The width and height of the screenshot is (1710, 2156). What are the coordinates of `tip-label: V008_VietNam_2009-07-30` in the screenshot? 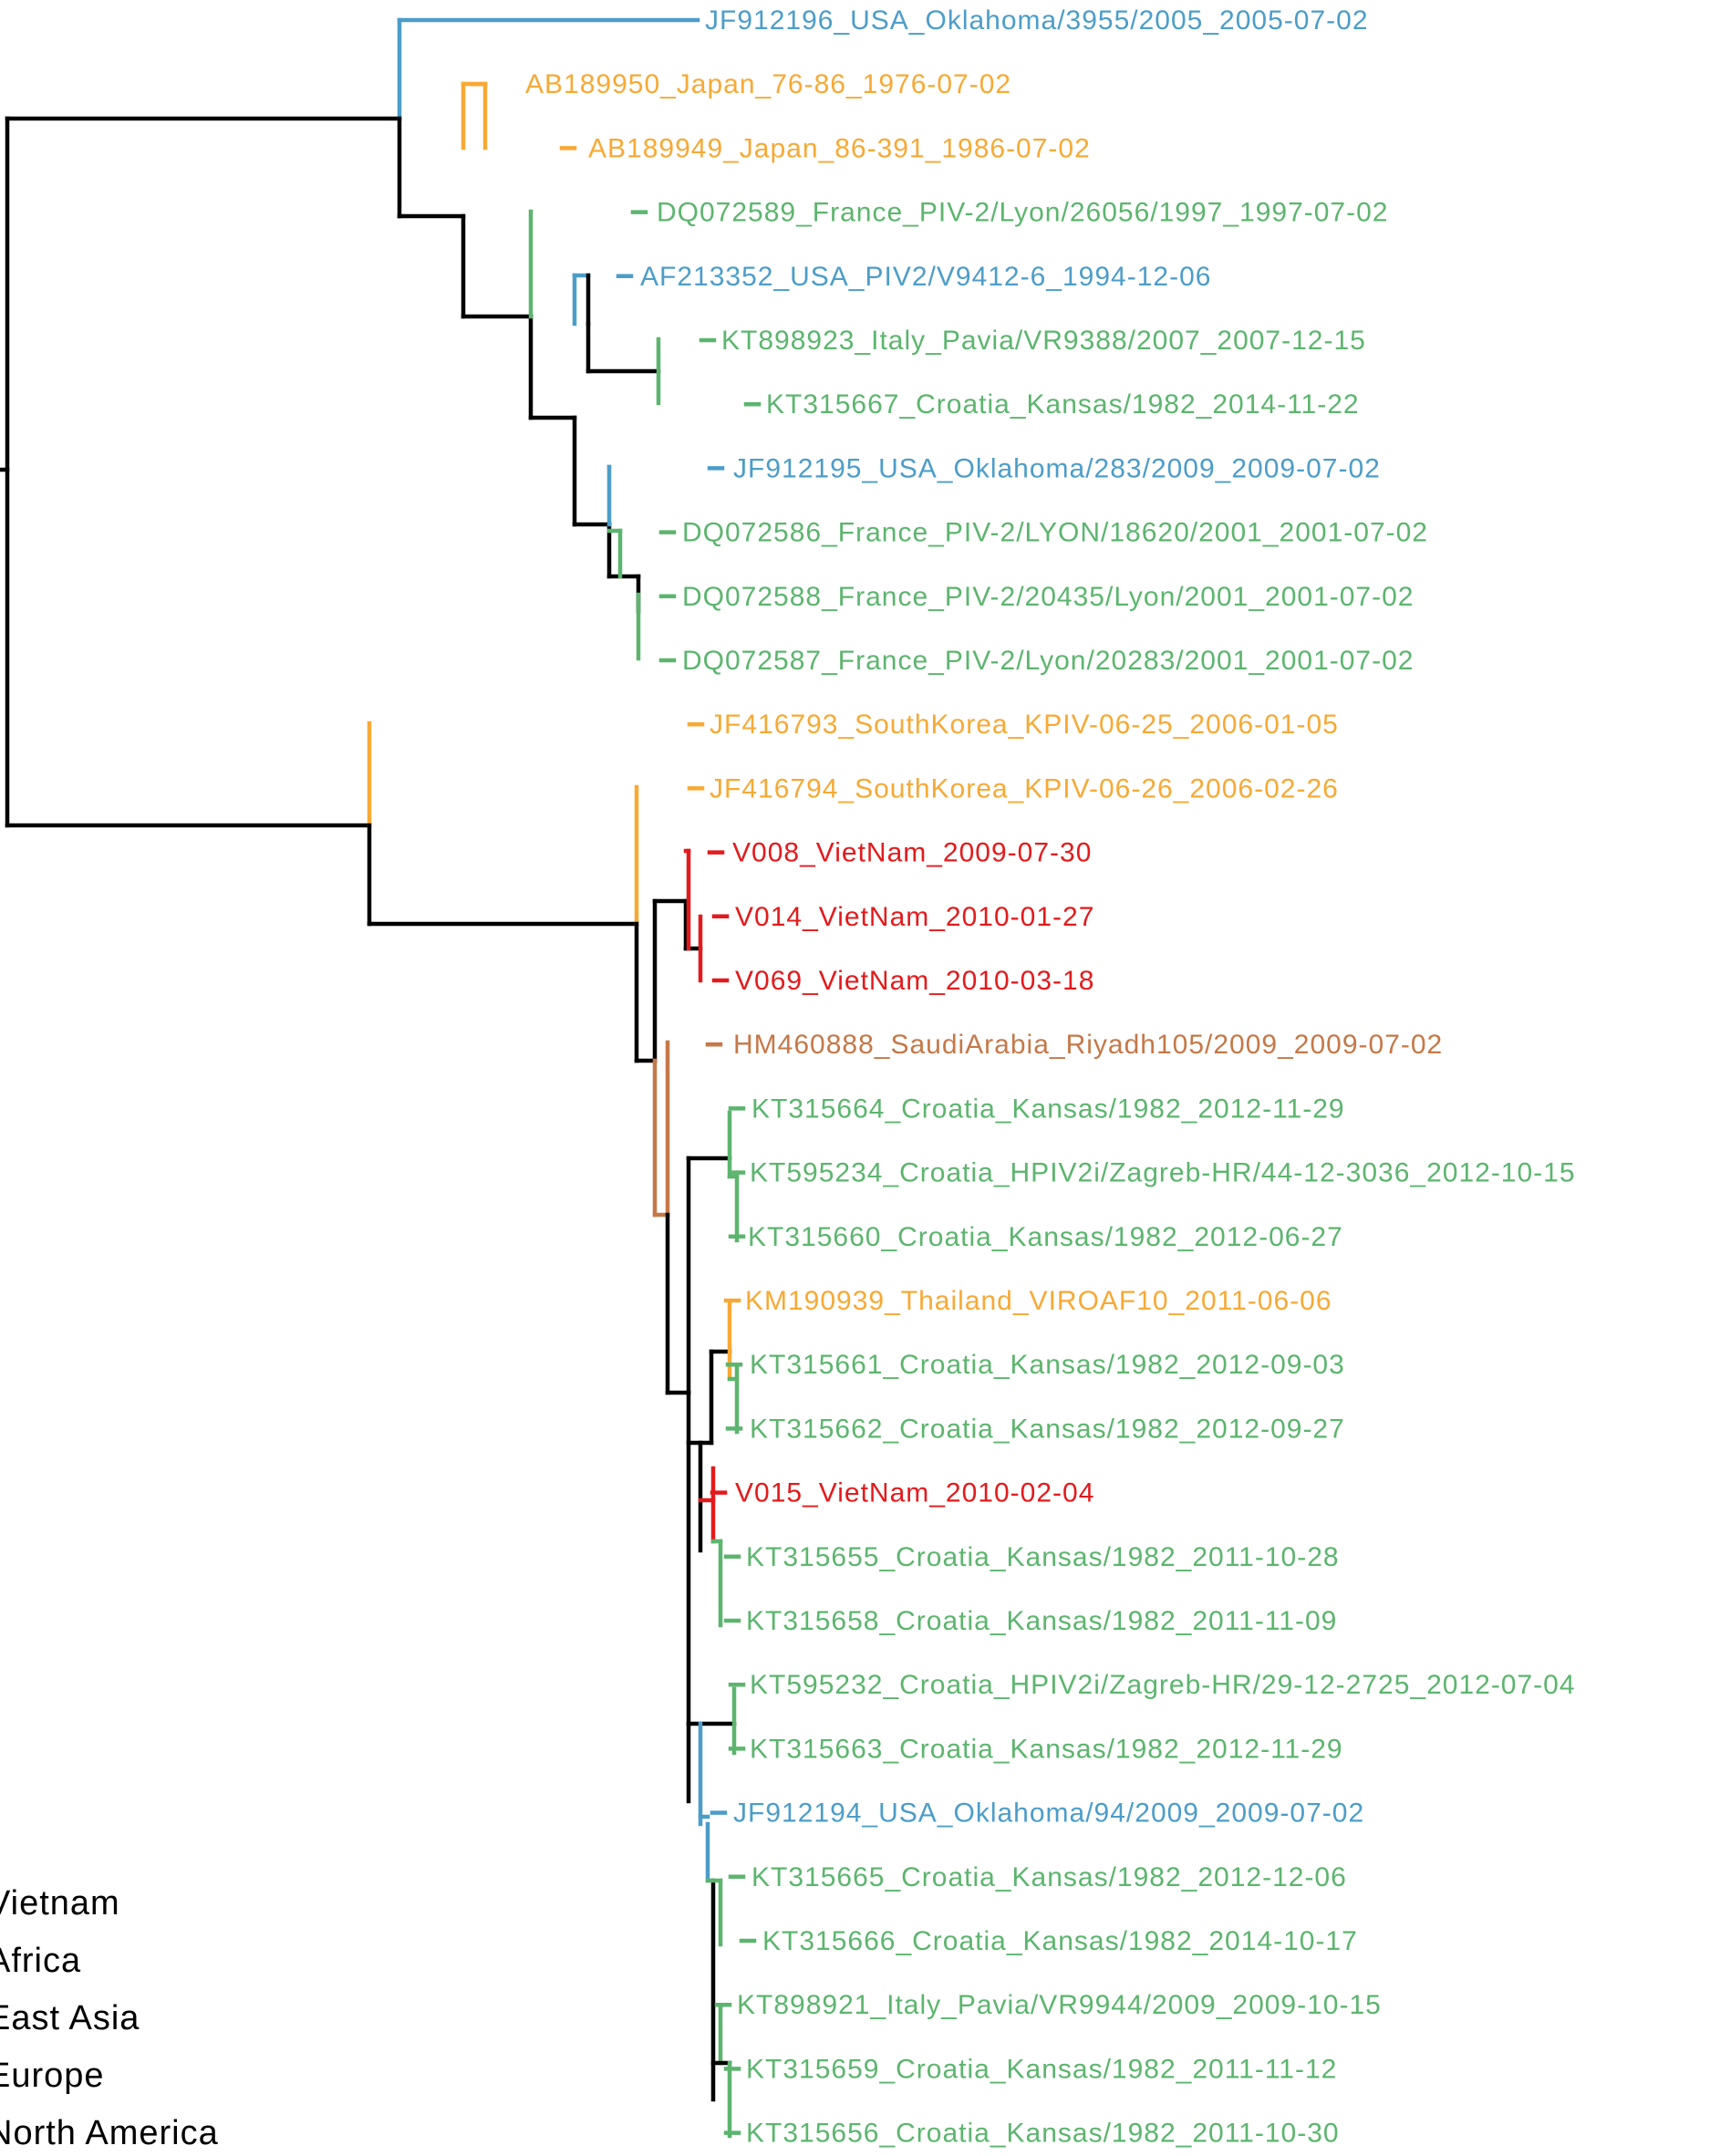 It's located at (912, 853).